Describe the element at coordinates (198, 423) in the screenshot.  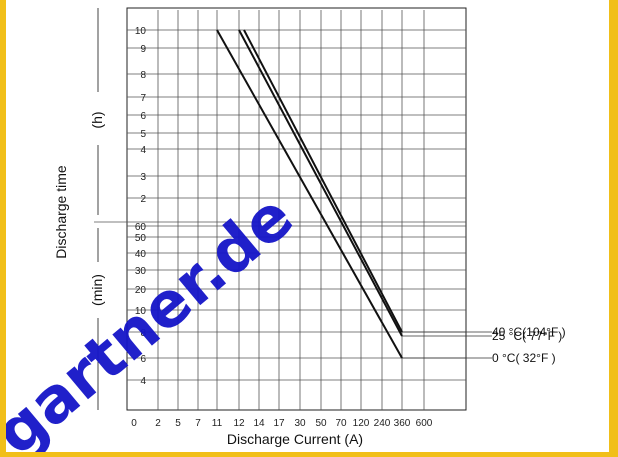
I see `x-tick-label: 7` at that location.